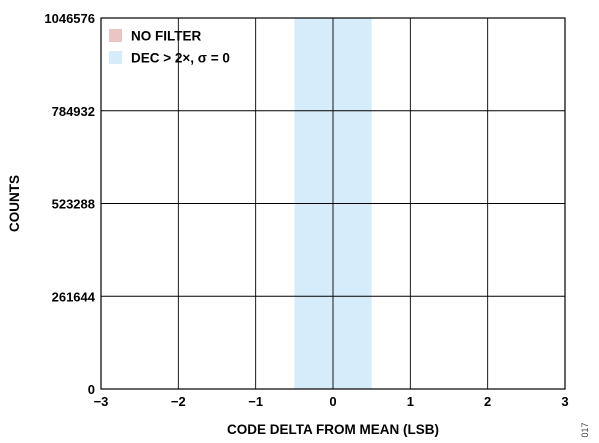  Describe the element at coordinates (180, 58) in the screenshot. I see `legend-label: DEC > 2×, σ = 0` at that location.